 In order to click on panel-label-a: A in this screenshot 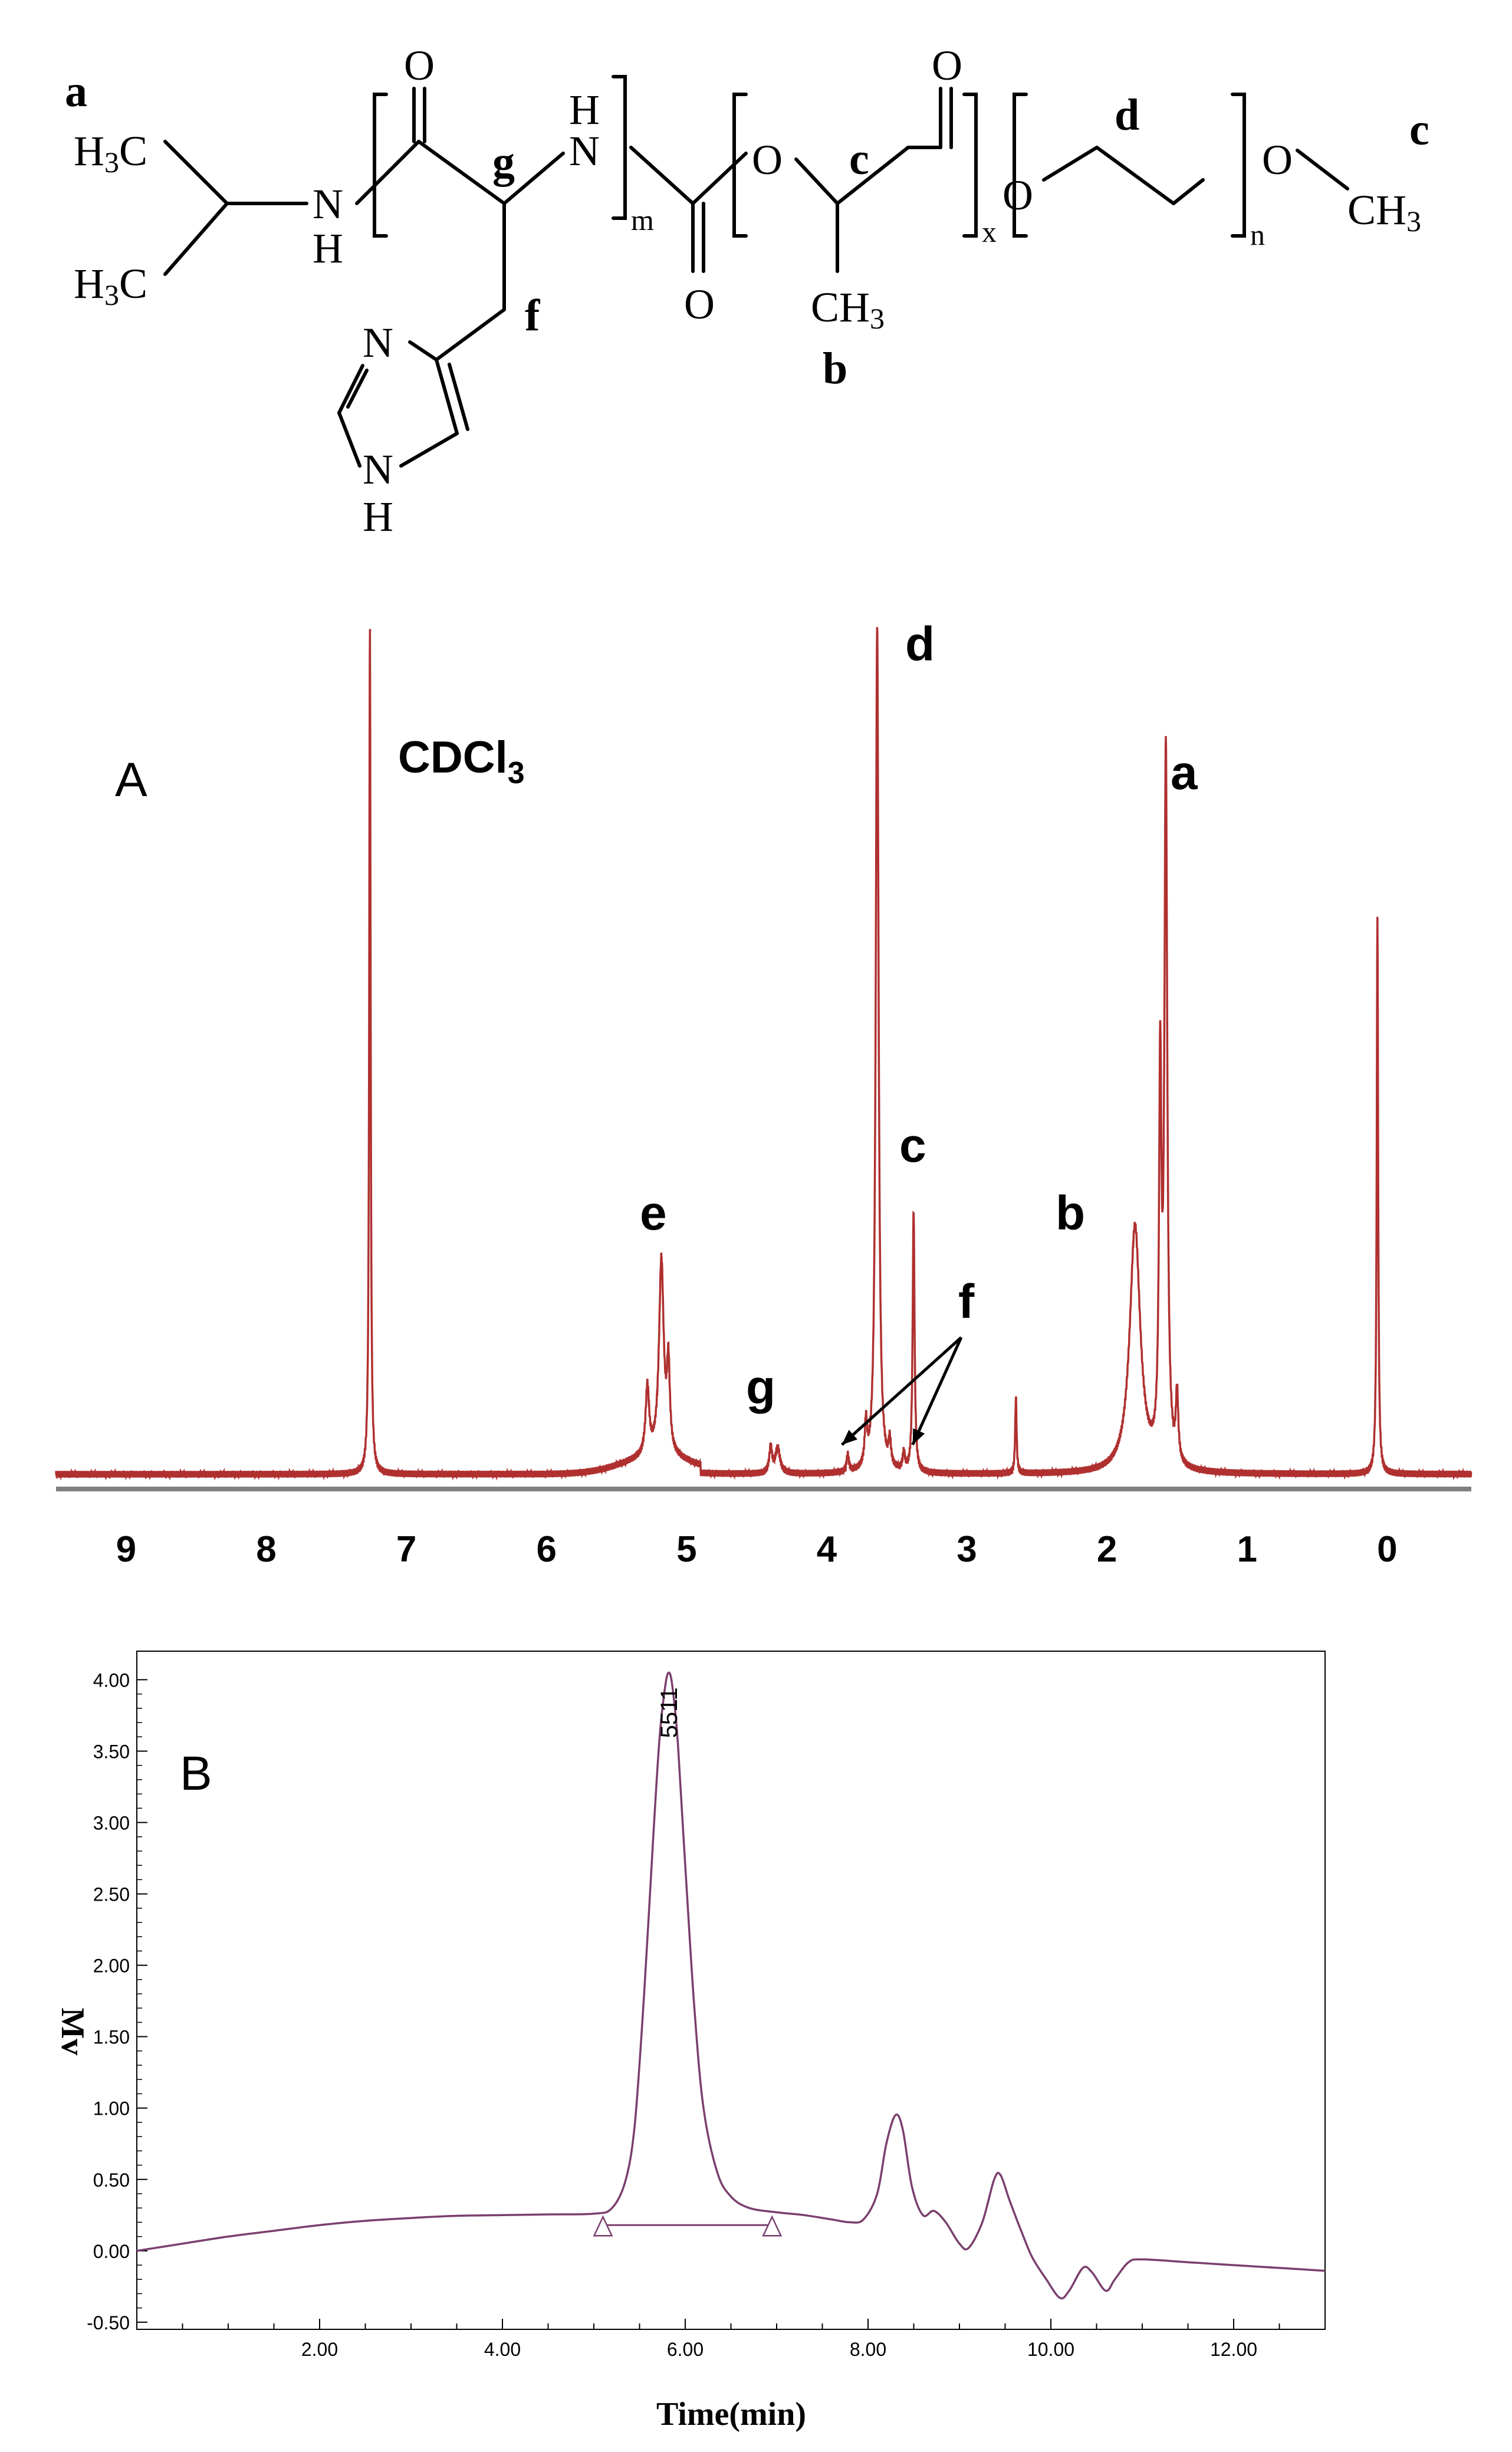, I will do `click(131, 780)`.